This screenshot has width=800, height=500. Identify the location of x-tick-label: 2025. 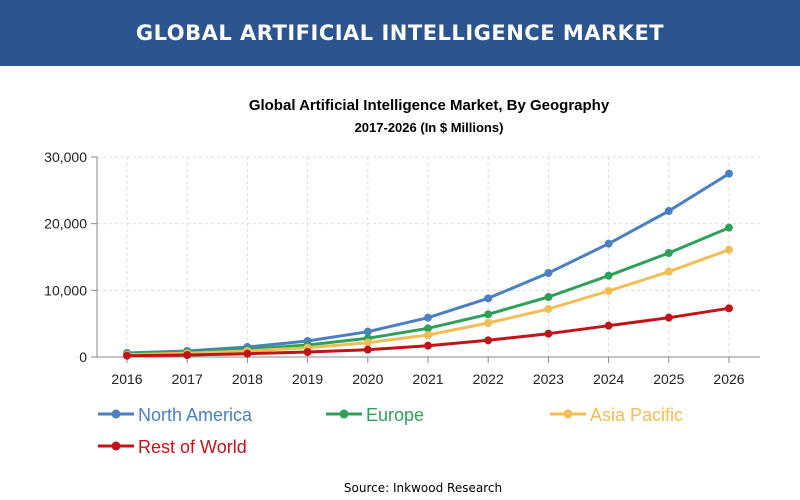
(668, 379).